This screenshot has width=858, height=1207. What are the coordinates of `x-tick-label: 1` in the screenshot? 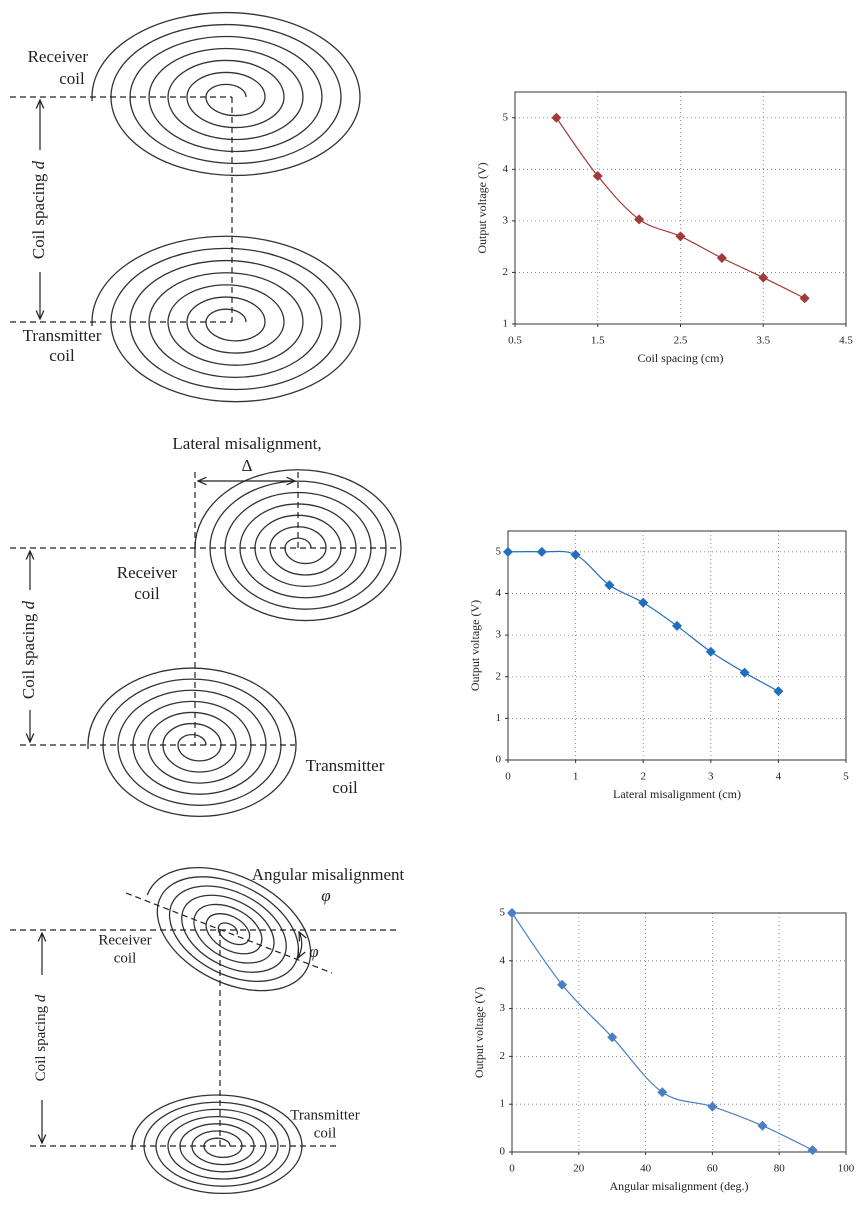 It's located at (576, 777).